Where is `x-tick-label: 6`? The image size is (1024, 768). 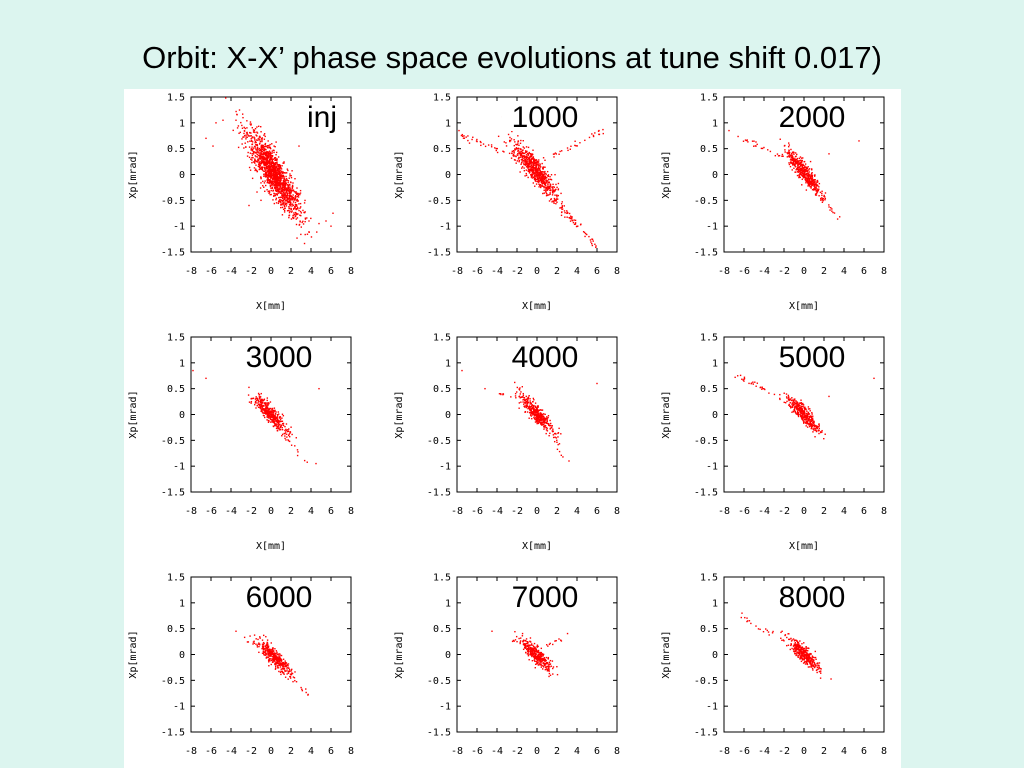
x-tick-label: 6 is located at coordinates (597, 271).